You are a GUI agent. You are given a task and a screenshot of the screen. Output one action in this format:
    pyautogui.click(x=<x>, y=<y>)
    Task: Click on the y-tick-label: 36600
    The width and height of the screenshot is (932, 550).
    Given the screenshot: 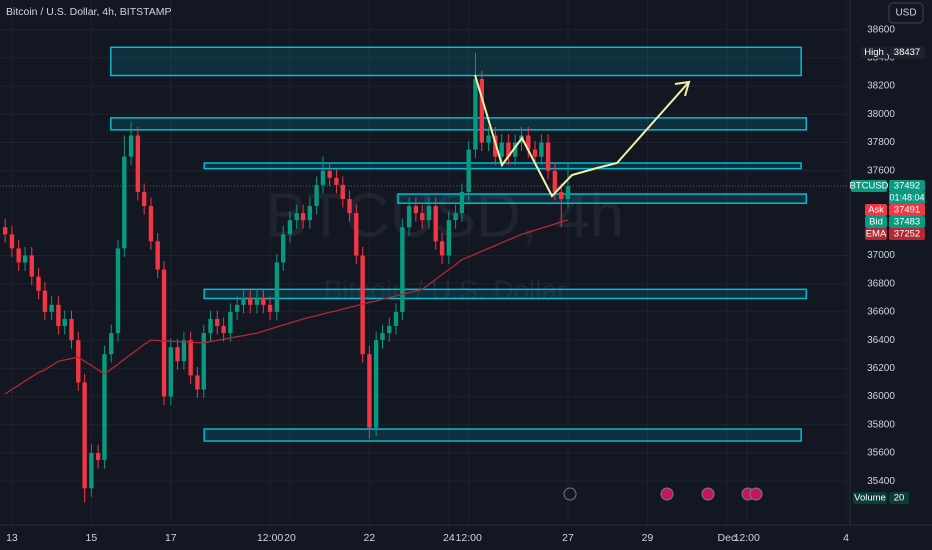 What is the action you would take?
    pyautogui.click(x=881, y=312)
    